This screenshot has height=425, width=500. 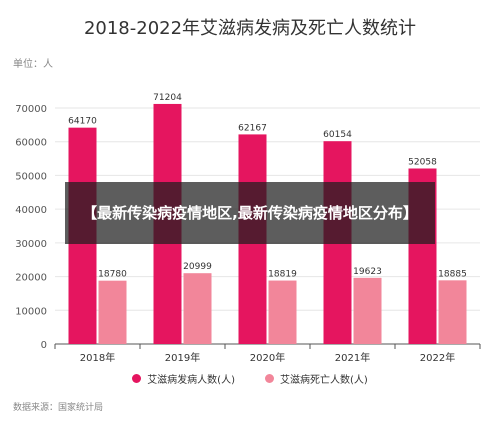 What do you see at coordinates (112, 275) in the screenshot?
I see `data-label: 18780` at bounding box center [112, 275].